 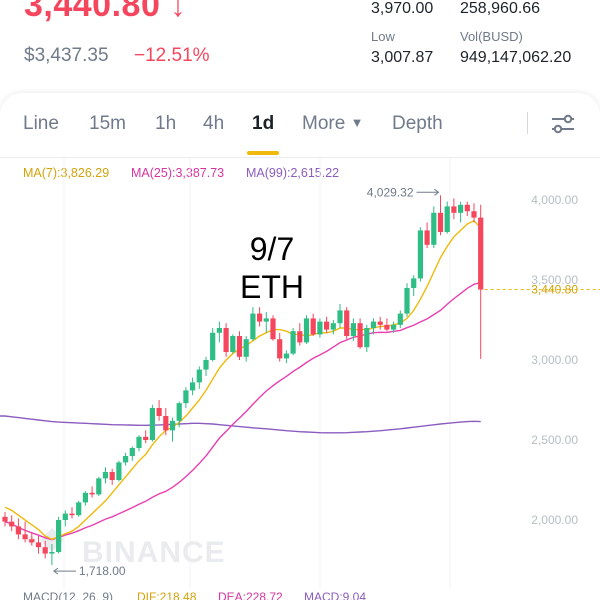 What do you see at coordinates (272, 249) in the screenshot?
I see `overlay-date: 9/7` at bounding box center [272, 249].